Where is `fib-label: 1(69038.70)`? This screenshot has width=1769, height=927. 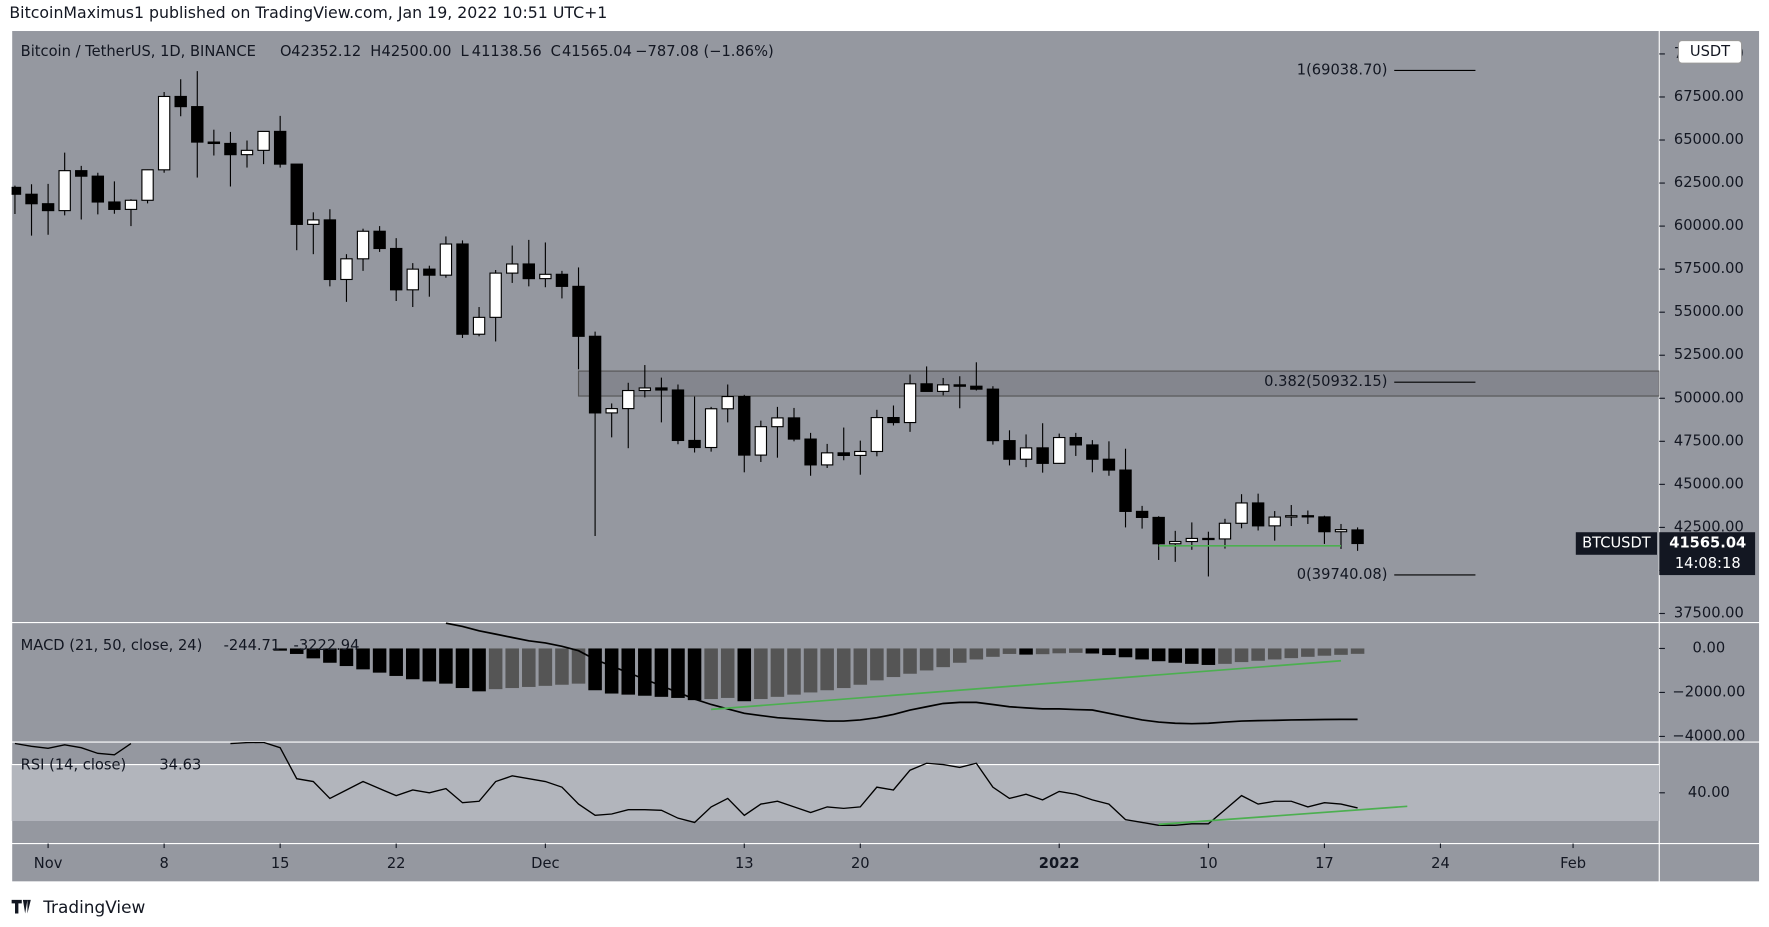
fib-label: 1(69038.70) is located at coordinates (1342, 69).